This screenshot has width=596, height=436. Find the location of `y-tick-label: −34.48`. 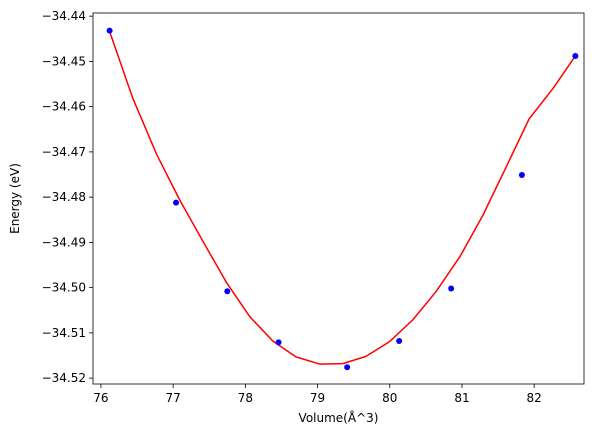

y-tick-label: −34.48 is located at coordinates (64, 197).